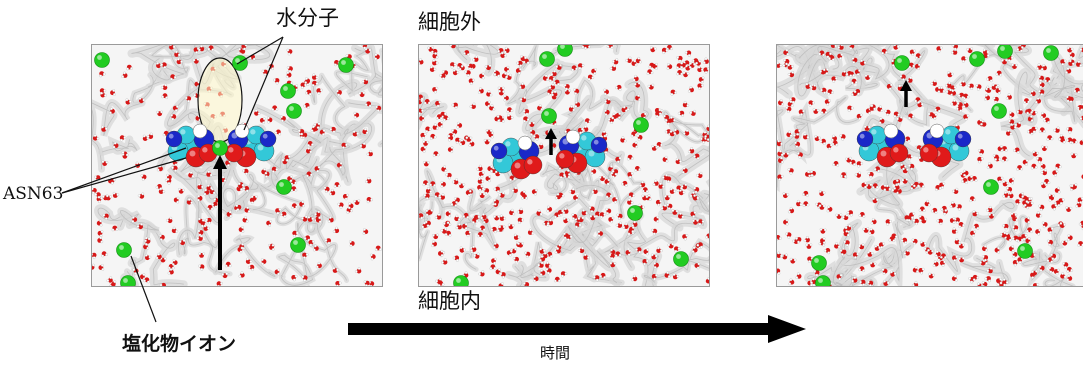 Image resolution: width=1083 pixels, height=365 pixels. I want to click on chloride-ions, so click(571, 165).